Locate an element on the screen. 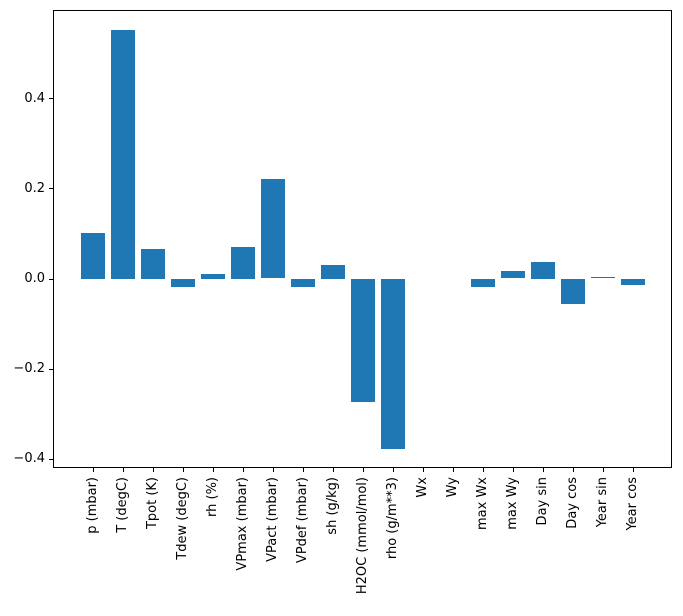 The height and width of the screenshot is (616, 683). y-tick-label: 0.0 is located at coordinates (34, 278).